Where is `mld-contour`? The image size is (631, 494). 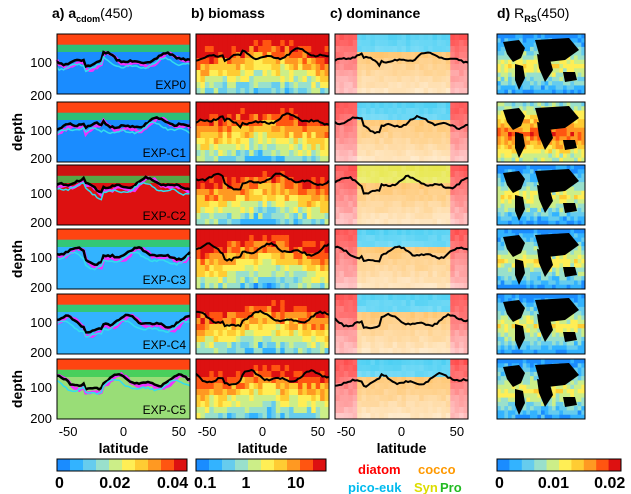
mld-contour is located at coordinates (262, 181).